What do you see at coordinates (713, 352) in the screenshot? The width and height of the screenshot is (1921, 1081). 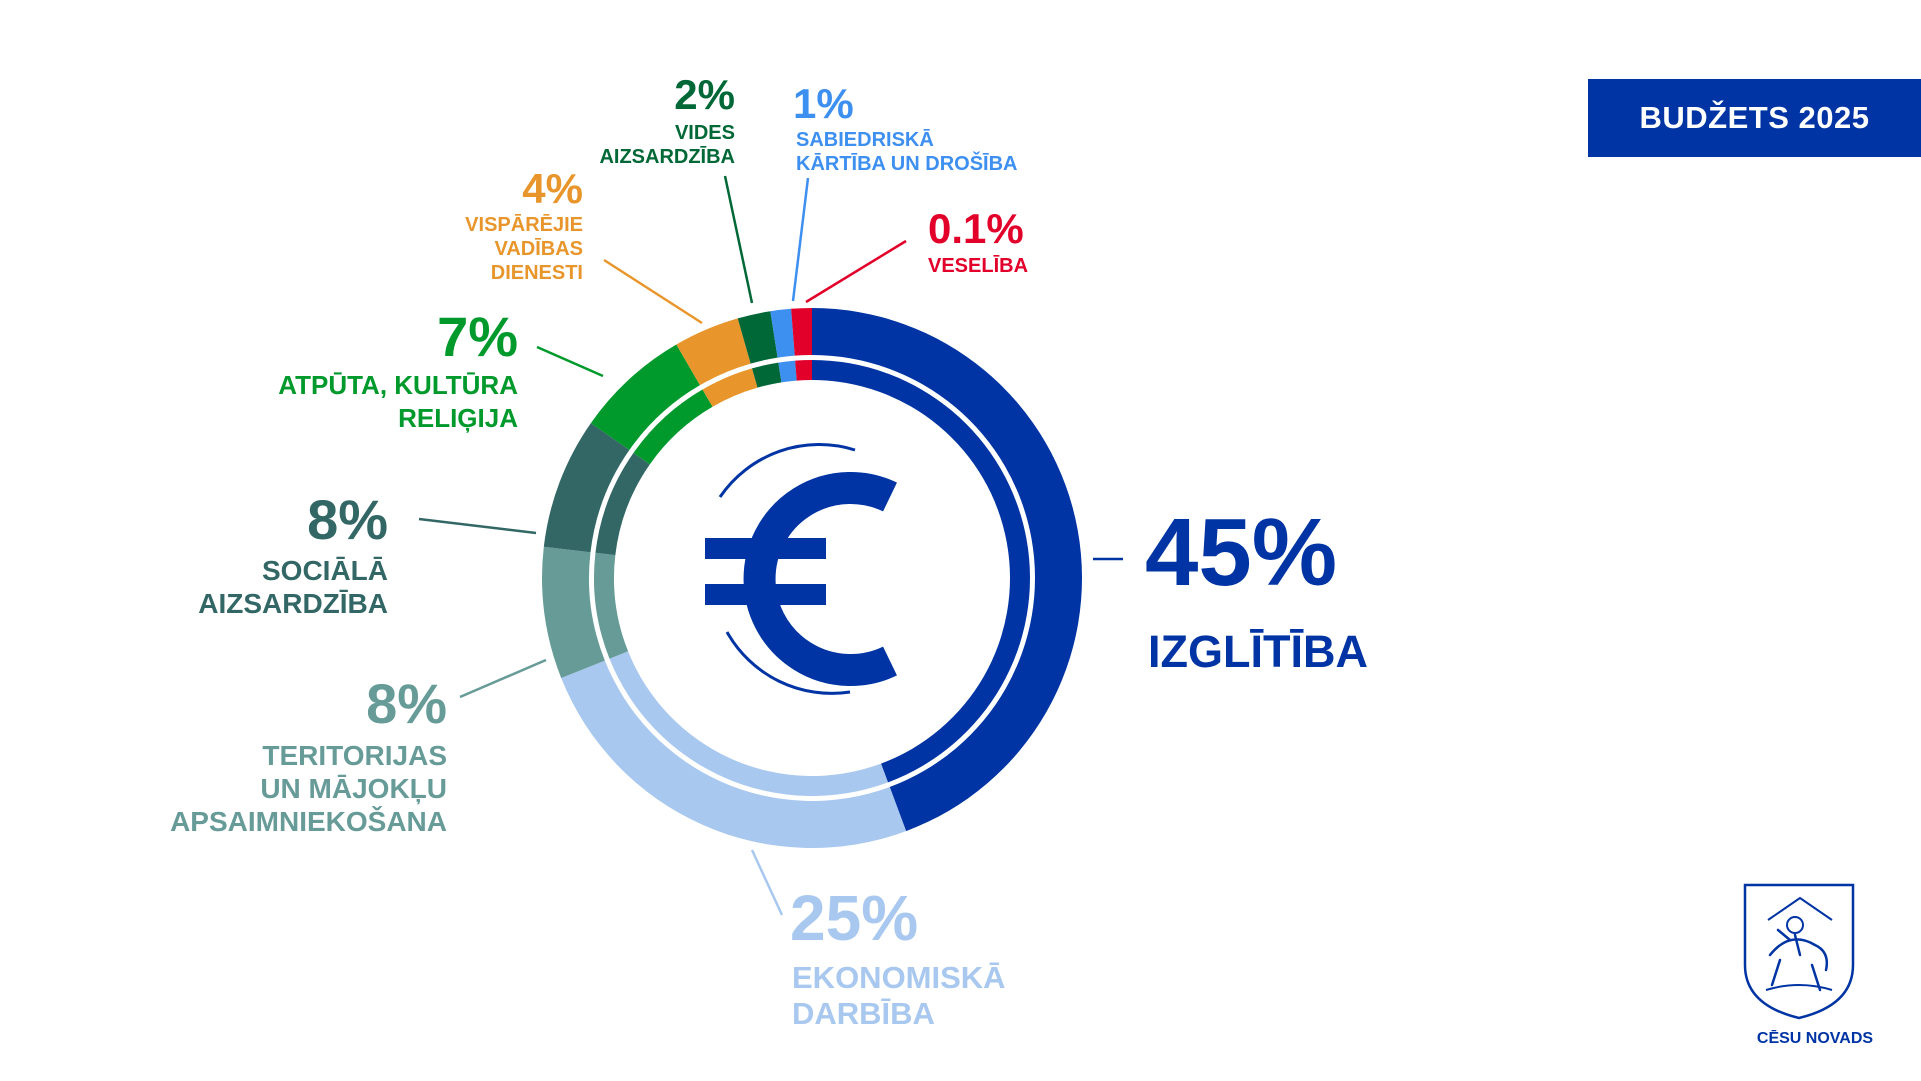 I see `slice-outer-visparejie-vadibas-dienesti` at bounding box center [713, 352].